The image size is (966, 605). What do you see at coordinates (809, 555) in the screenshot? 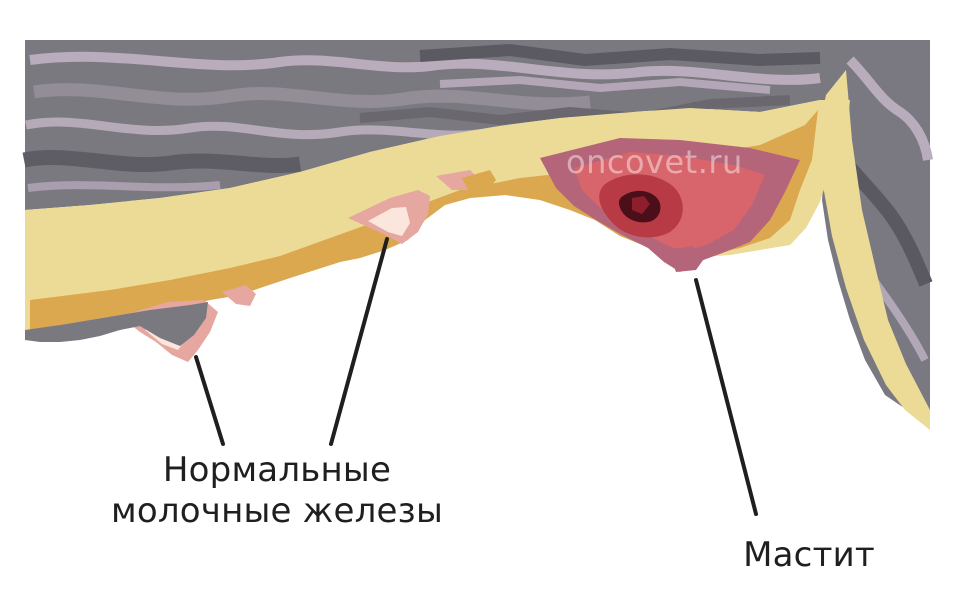
I see `mastitis-label: Мастит` at bounding box center [809, 555].